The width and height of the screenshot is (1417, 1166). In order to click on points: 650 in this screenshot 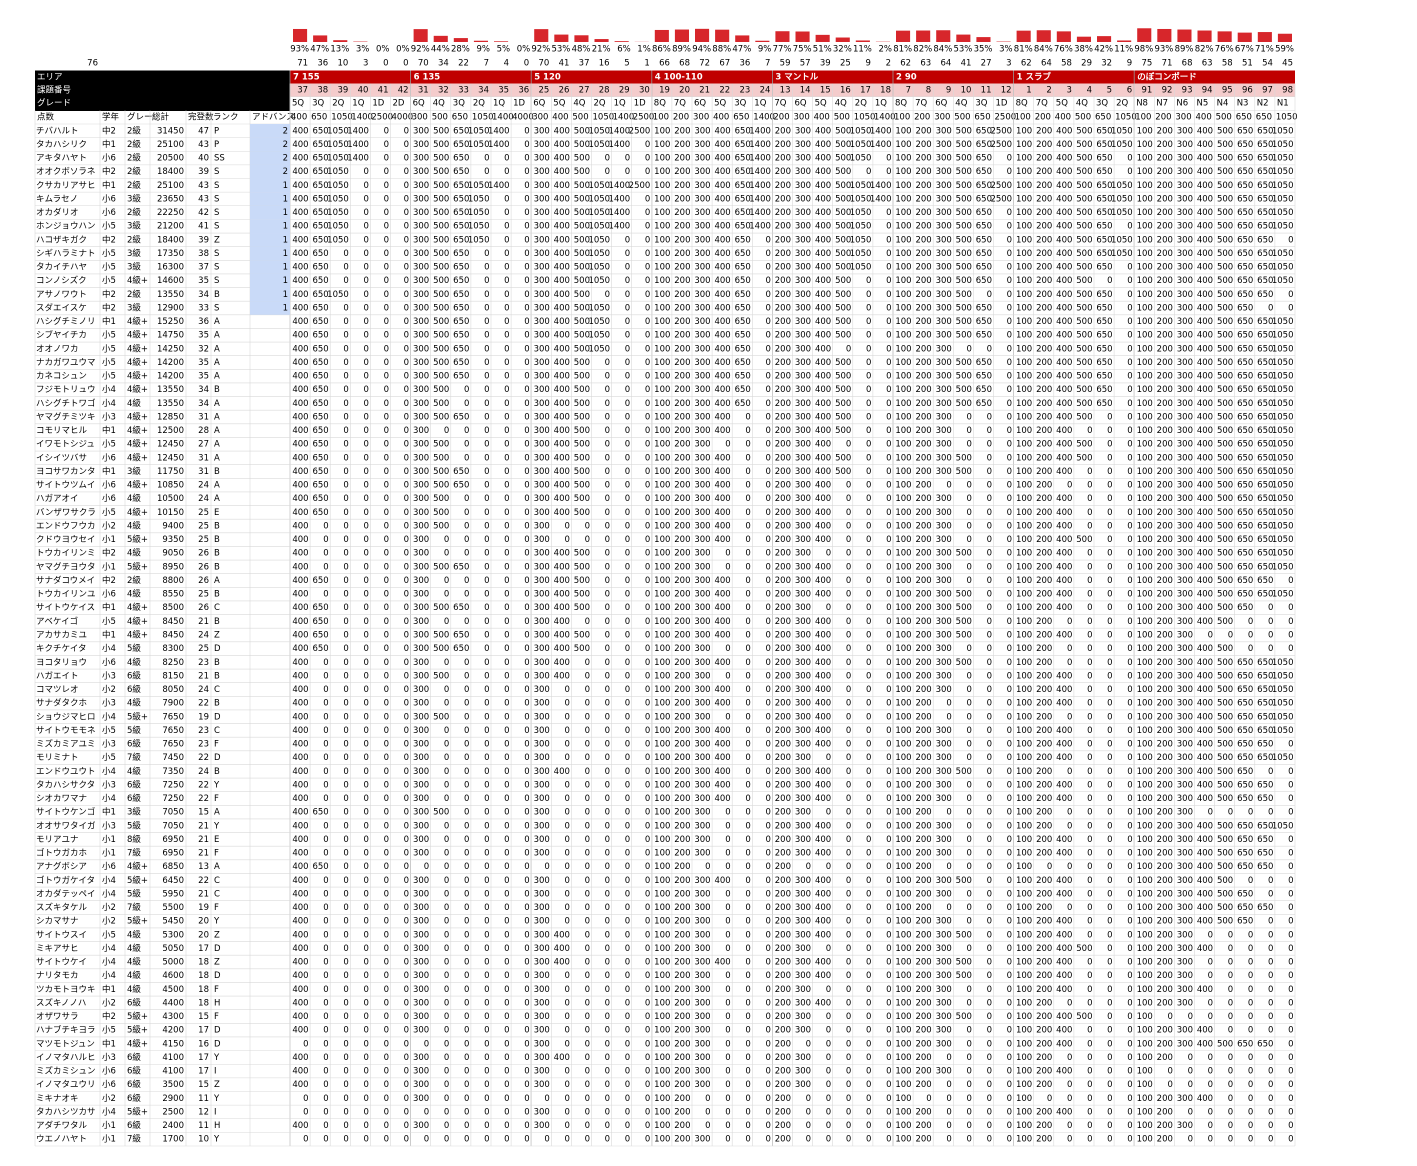, I will do `click(1264, 118)`.